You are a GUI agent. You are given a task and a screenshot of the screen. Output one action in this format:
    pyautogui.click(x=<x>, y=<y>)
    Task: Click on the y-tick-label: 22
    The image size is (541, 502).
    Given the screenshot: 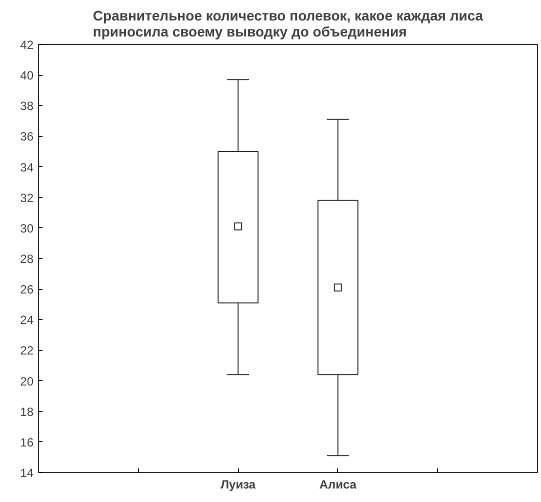 What is the action you would take?
    pyautogui.click(x=27, y=351)
    